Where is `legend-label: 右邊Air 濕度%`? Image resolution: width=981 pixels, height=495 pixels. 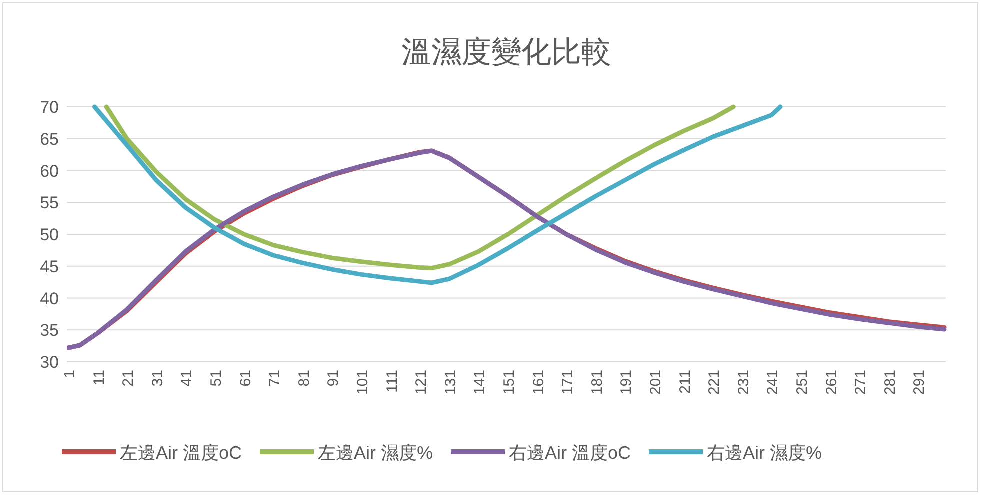
legend-label: 右邊Air 濕度% is located at coordinates (764, 453).